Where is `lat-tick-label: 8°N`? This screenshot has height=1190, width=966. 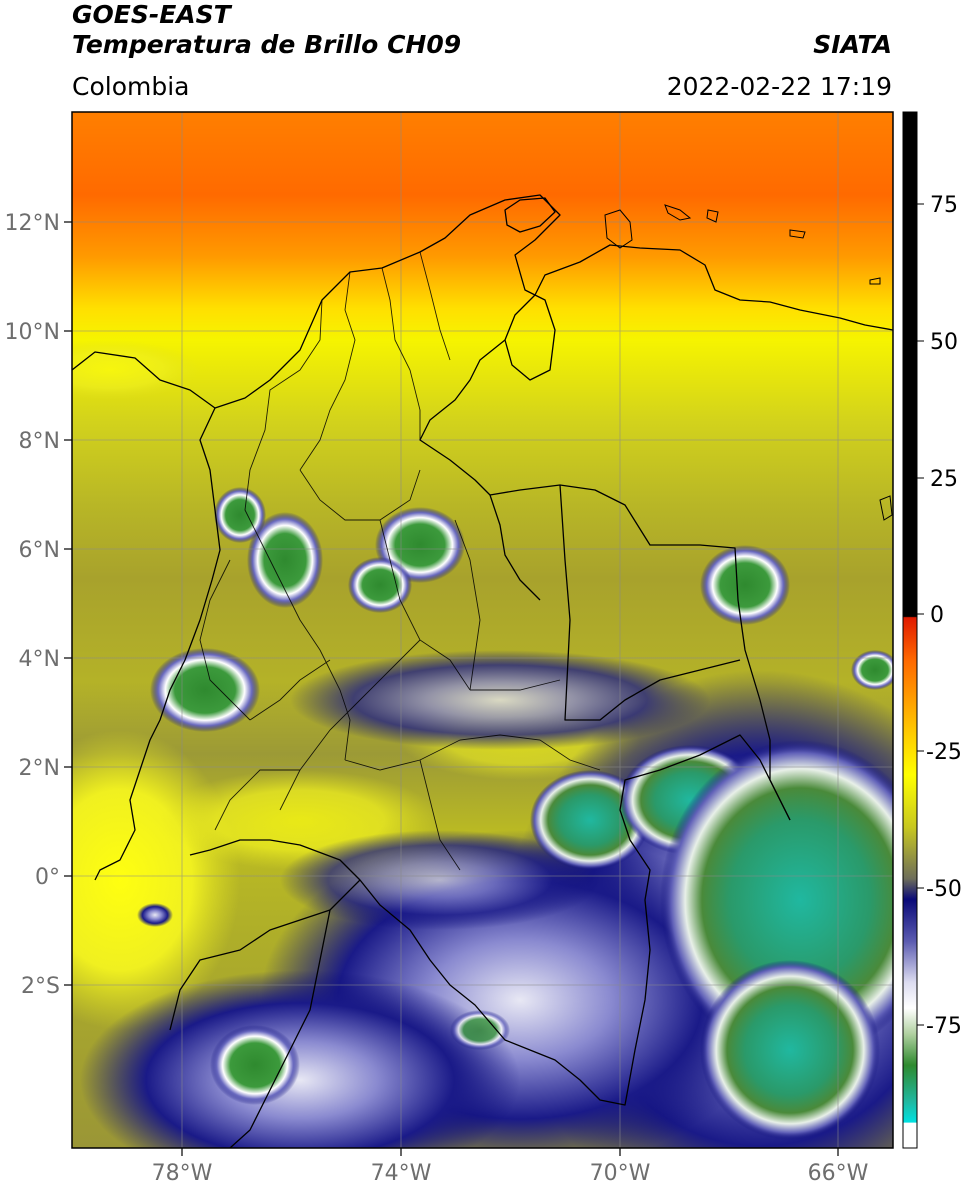 lat-tick-label: 8°N is located at coordinates (39, 441).